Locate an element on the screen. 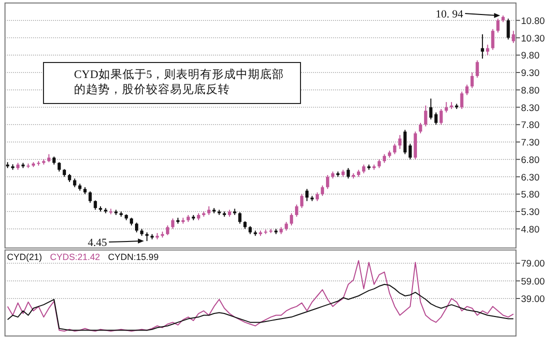 This screenshot has height=340, width=550. text: CYDS:21.42 is located at coordinates (75, 257).